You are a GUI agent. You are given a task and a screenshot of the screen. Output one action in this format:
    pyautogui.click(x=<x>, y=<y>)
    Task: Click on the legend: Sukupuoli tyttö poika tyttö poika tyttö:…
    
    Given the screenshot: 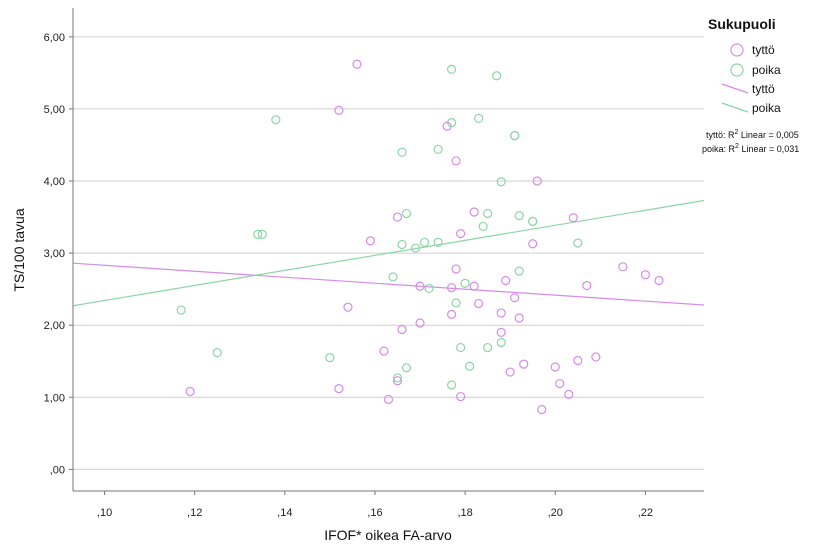 What is the action you would take?
    pyautogui.click(x=750, y=85)
    